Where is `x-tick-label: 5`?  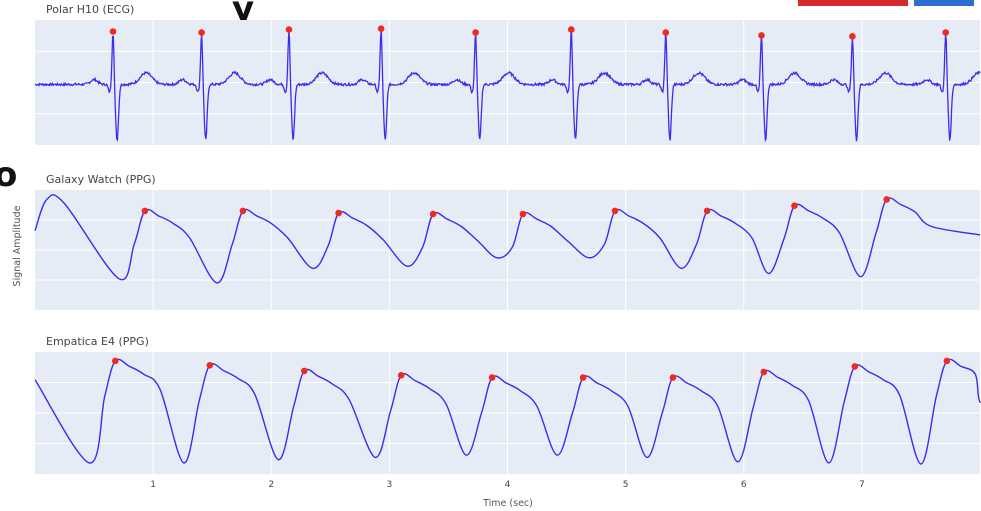
x-tick-label: 5 is located at coordinates (626, 485).